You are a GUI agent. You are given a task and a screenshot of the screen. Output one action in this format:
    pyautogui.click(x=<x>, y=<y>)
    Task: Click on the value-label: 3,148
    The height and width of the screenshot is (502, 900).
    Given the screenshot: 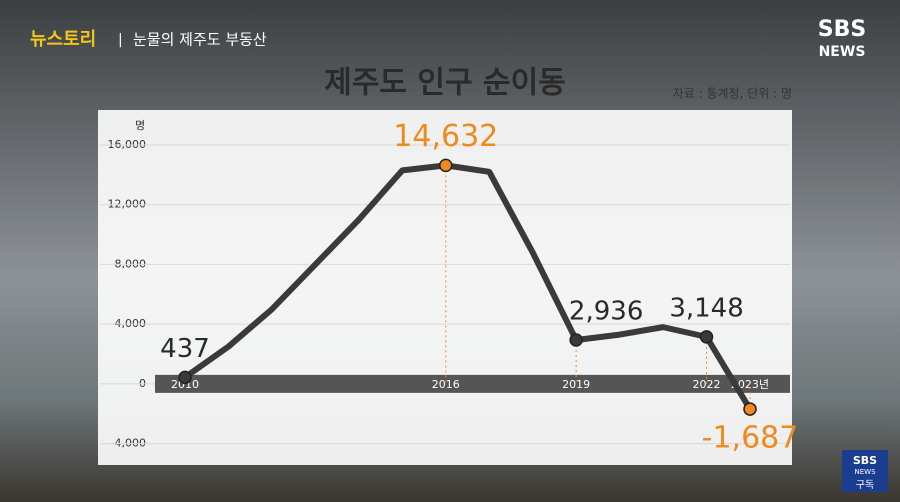 What is the action you would take?
    pyautogui.click(x=706, y=308)
    